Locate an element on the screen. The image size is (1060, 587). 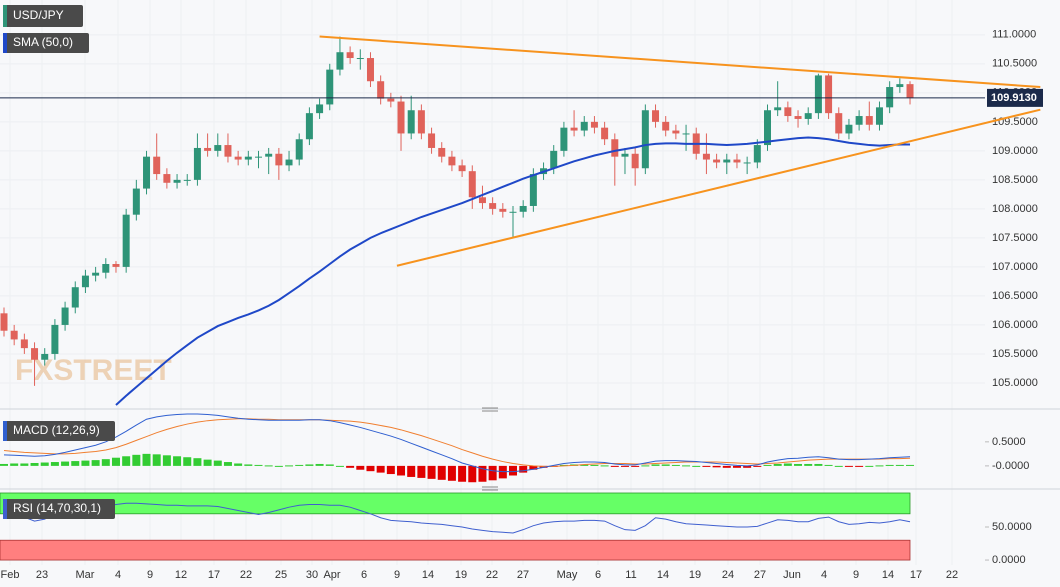
macd-line is located at coordinates (457, 443).